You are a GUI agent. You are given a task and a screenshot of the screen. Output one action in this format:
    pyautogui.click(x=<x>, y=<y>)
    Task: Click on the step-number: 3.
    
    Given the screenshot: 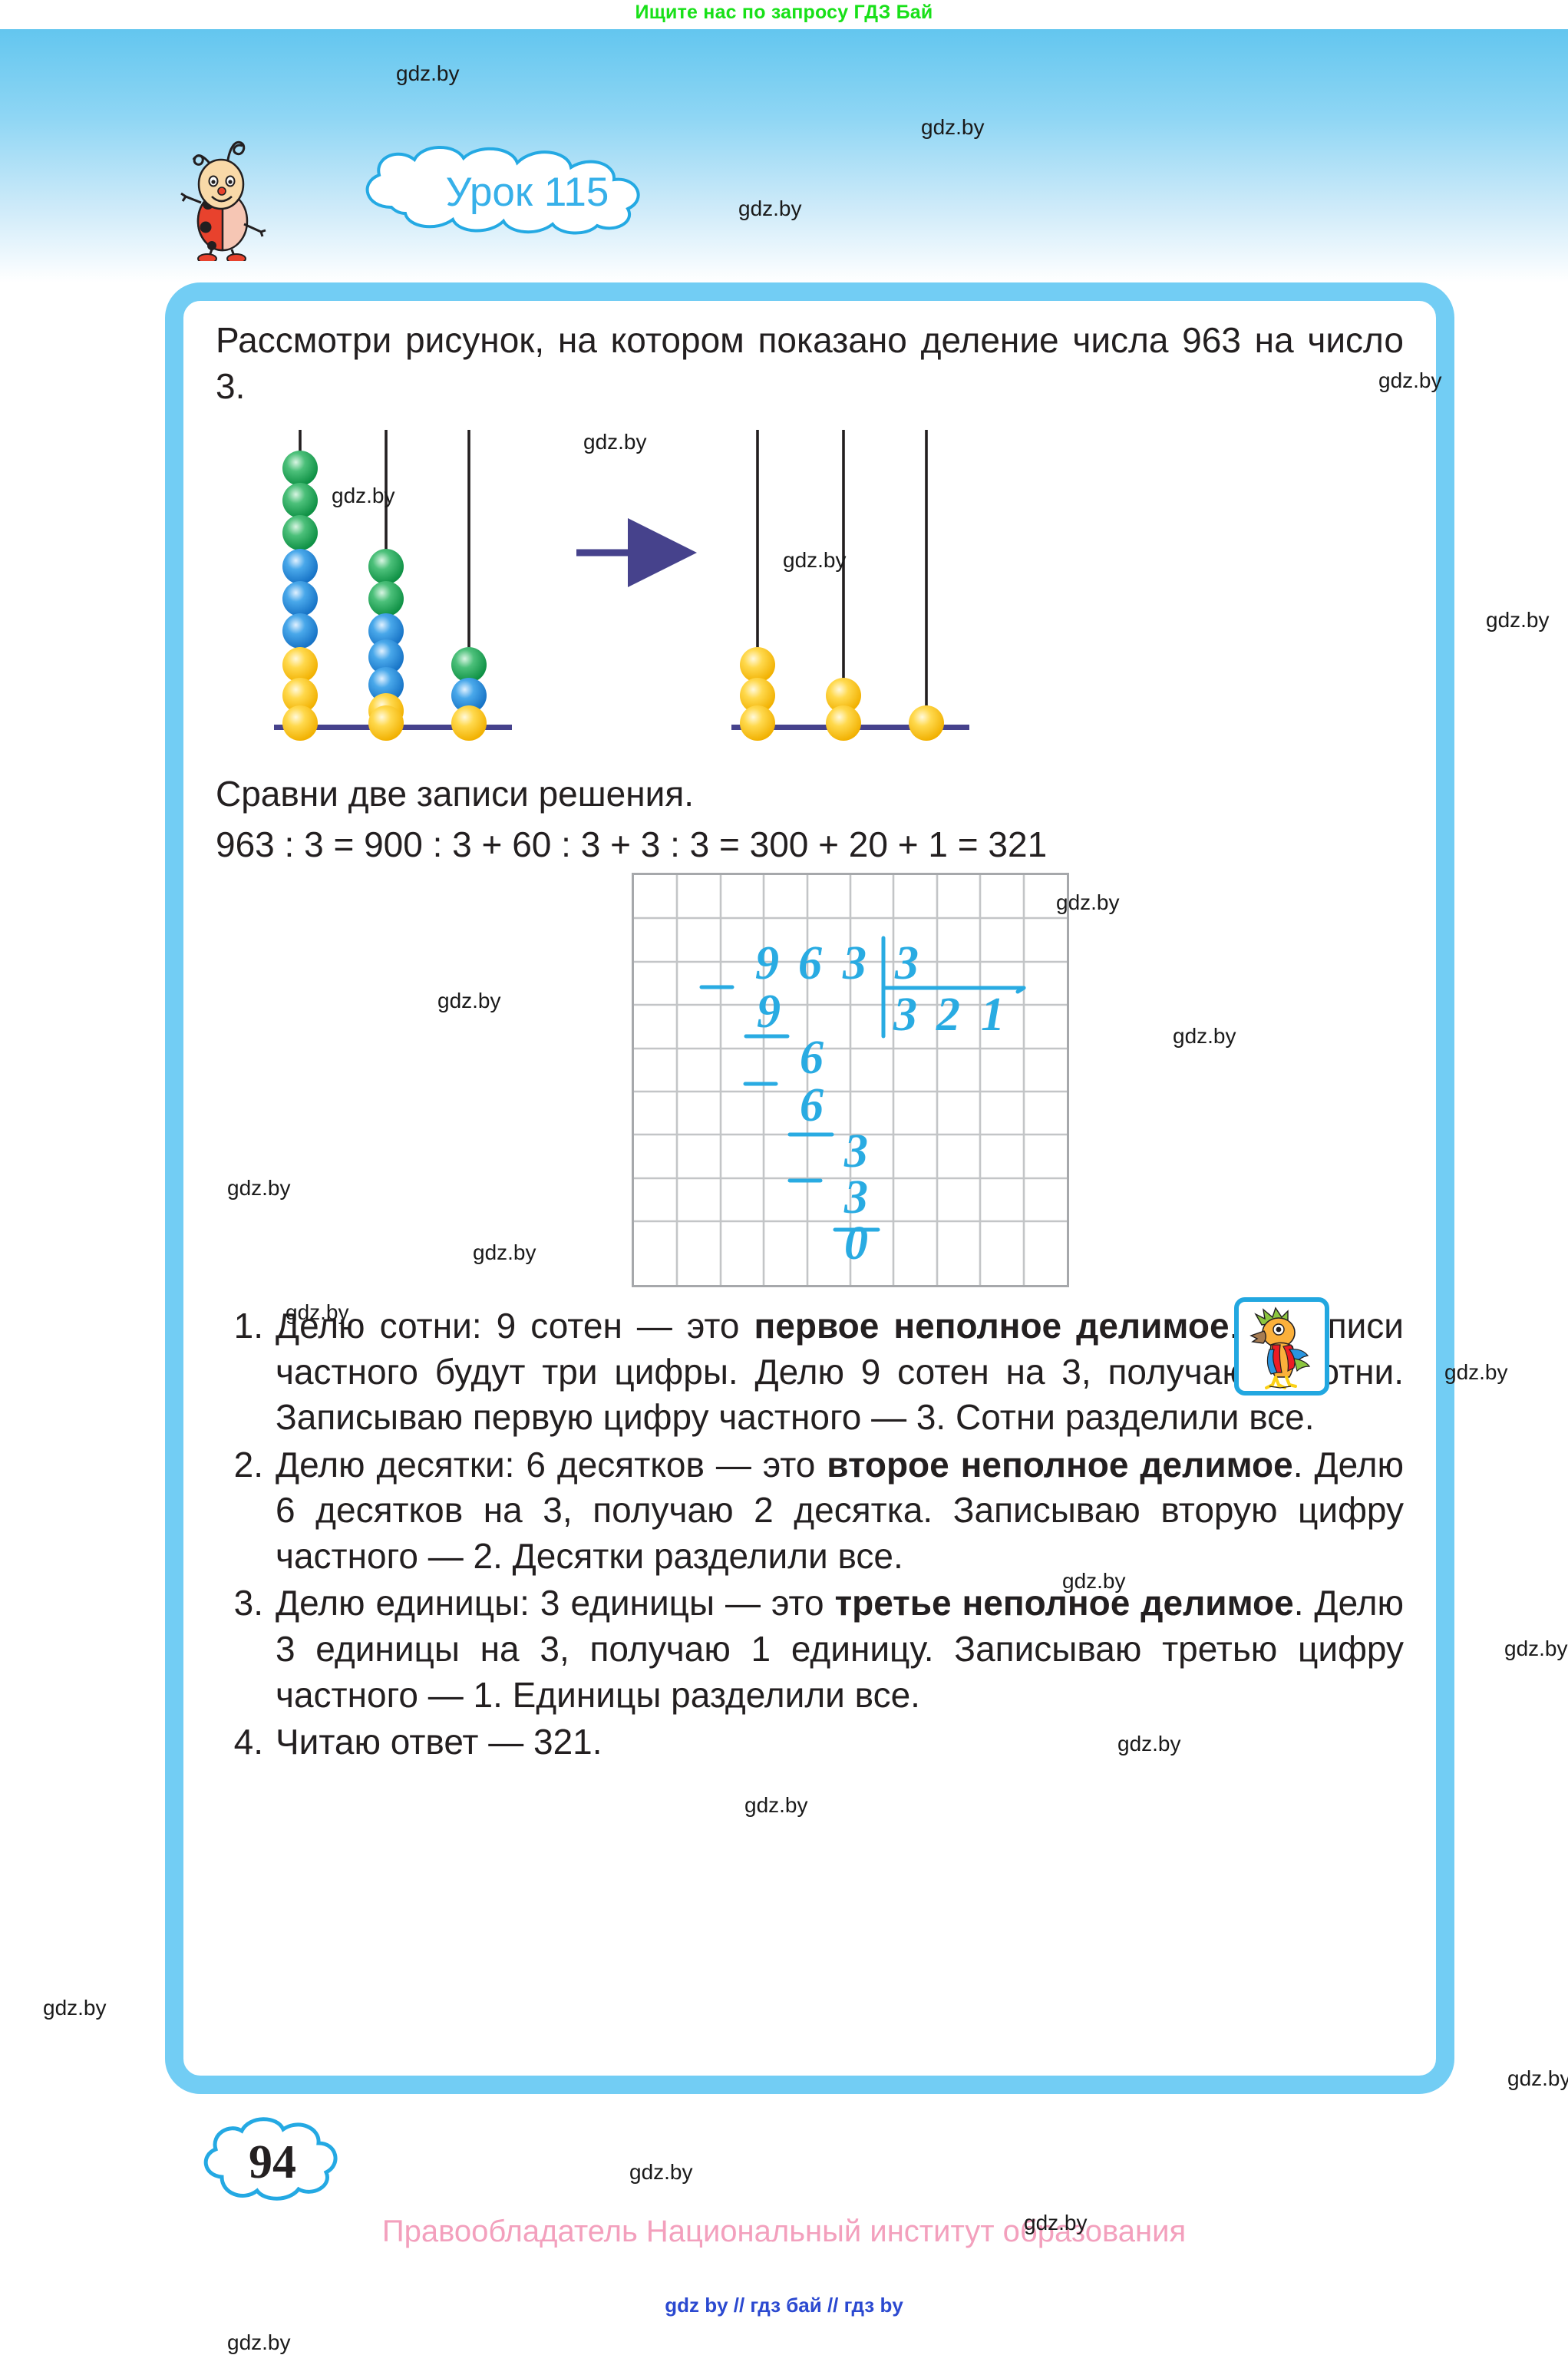 What is the action you would take?
    pyautogui.click(x=248, y=1603)
    